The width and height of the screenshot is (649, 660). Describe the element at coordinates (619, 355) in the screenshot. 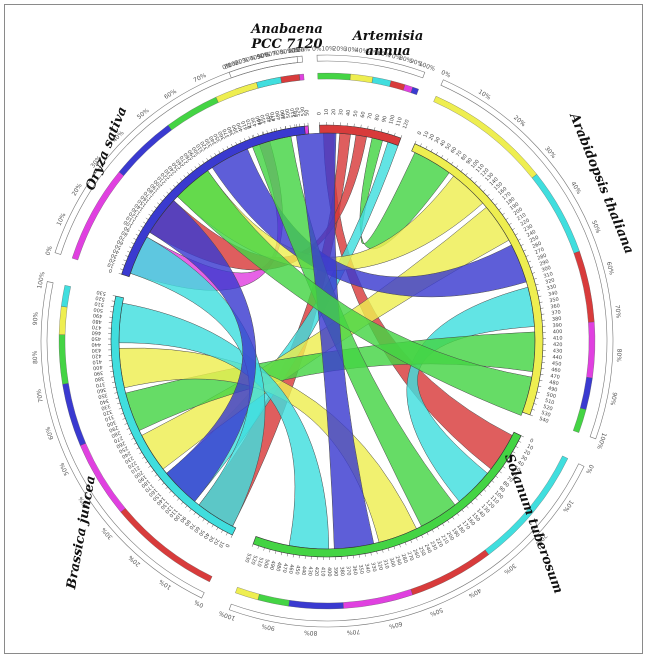

I see `percent-label-arabidopsis: 80%` at that location.